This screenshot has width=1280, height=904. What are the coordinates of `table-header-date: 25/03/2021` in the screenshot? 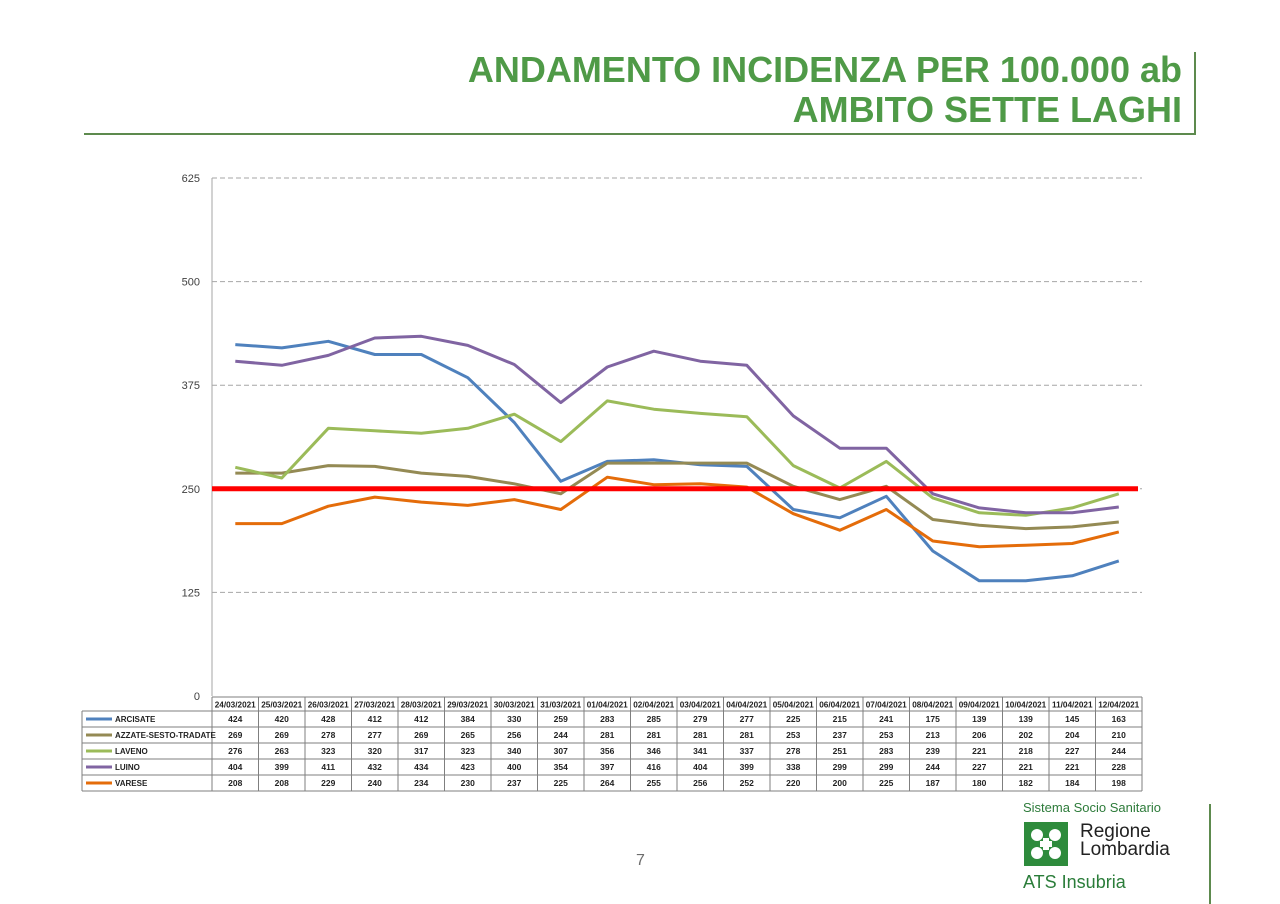 It's located at (281, 705).